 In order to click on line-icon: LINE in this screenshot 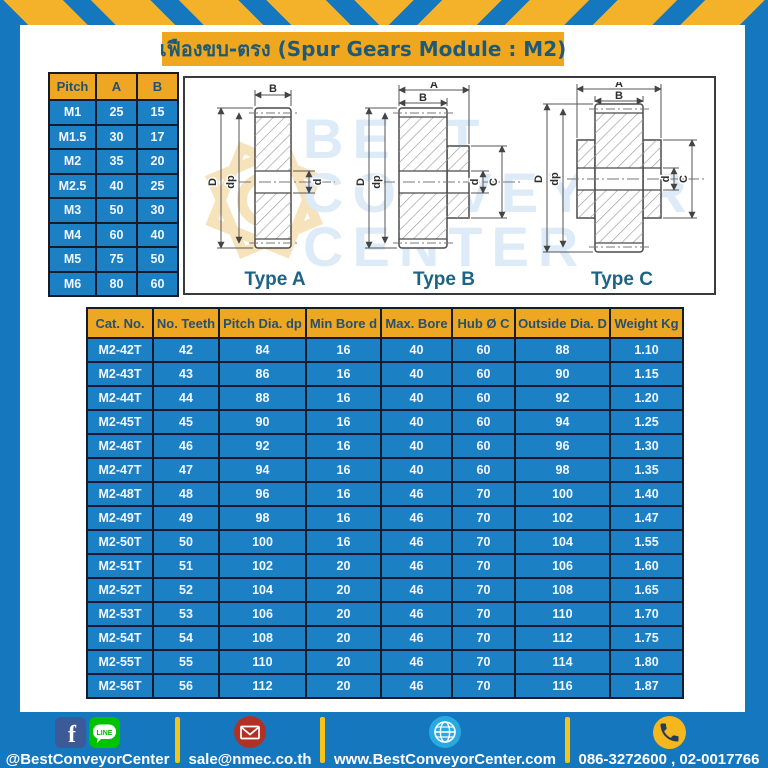, I will do `click(104, 732)`.